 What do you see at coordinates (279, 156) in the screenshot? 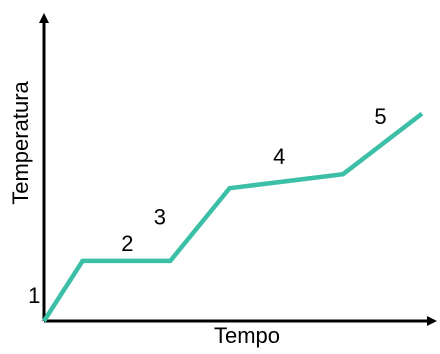
I see `segment-label-4: 4` at bounding box center [279, 156].